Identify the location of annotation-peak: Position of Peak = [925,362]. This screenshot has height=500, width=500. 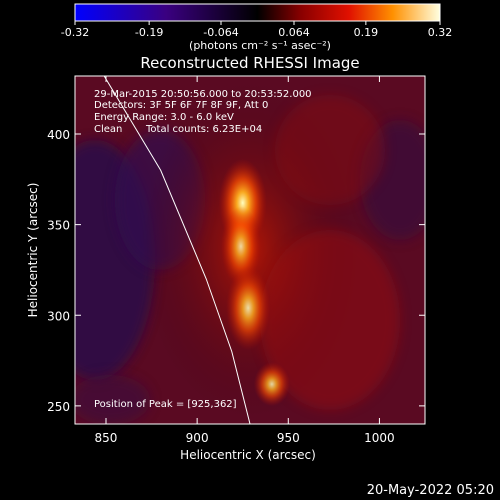
(165, 404).